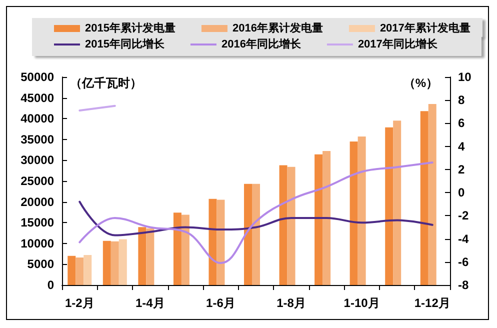  What do you see at coordinates (461, 169) in the screenshot?
I see `y2-tick-label: 2` at bounding box center [461, 169].